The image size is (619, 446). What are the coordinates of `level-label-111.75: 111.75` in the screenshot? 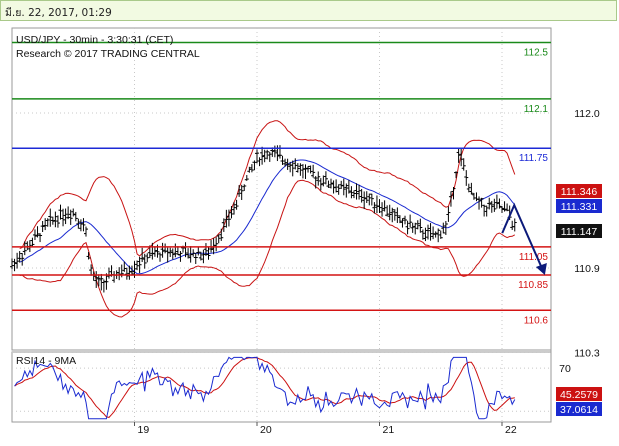 It's located at (534, 158).